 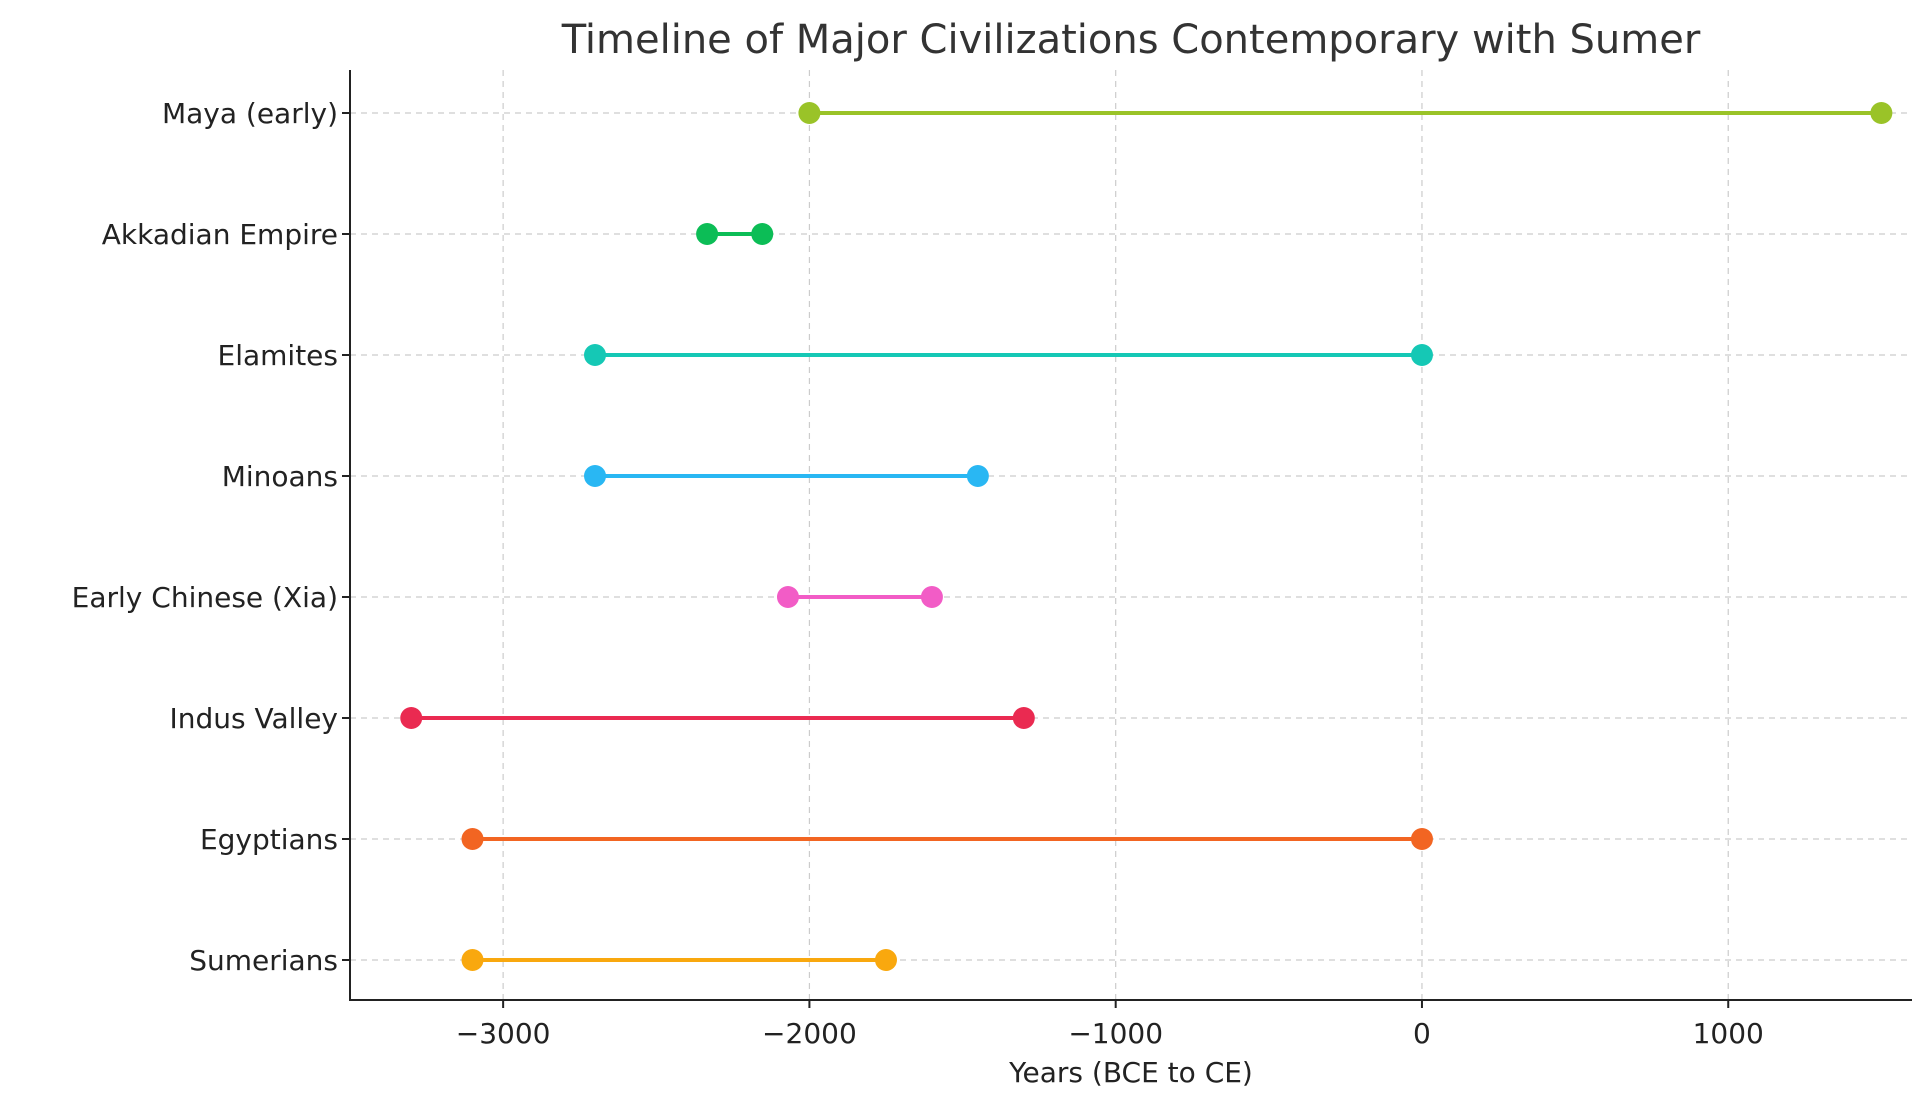 I want to click on y-tick-label: Egyptians, so click(x=269, y=839).